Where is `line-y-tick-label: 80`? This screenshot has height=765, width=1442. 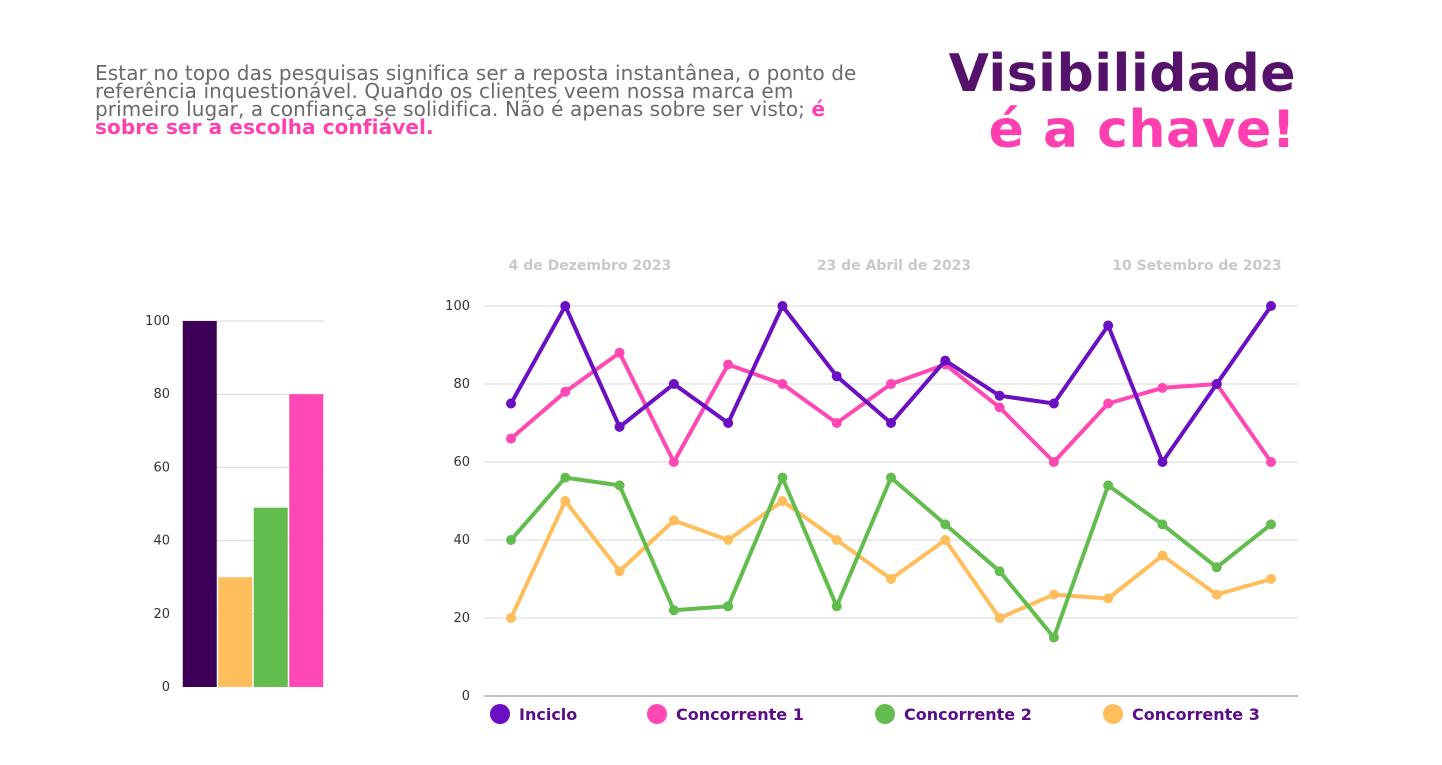
line-y-tick-label: 80 is located at coordinates (461, 384).